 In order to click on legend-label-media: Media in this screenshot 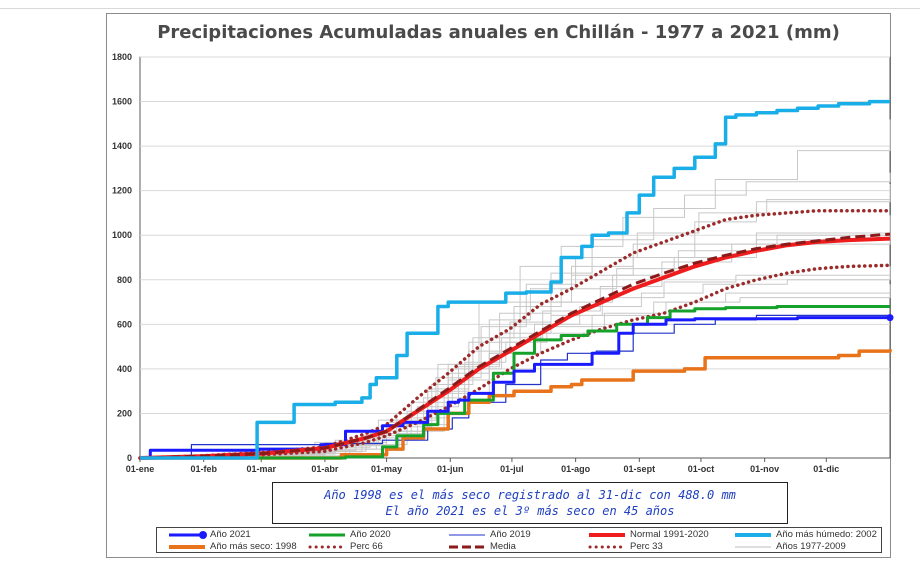, I will do `click(503, 546)`.